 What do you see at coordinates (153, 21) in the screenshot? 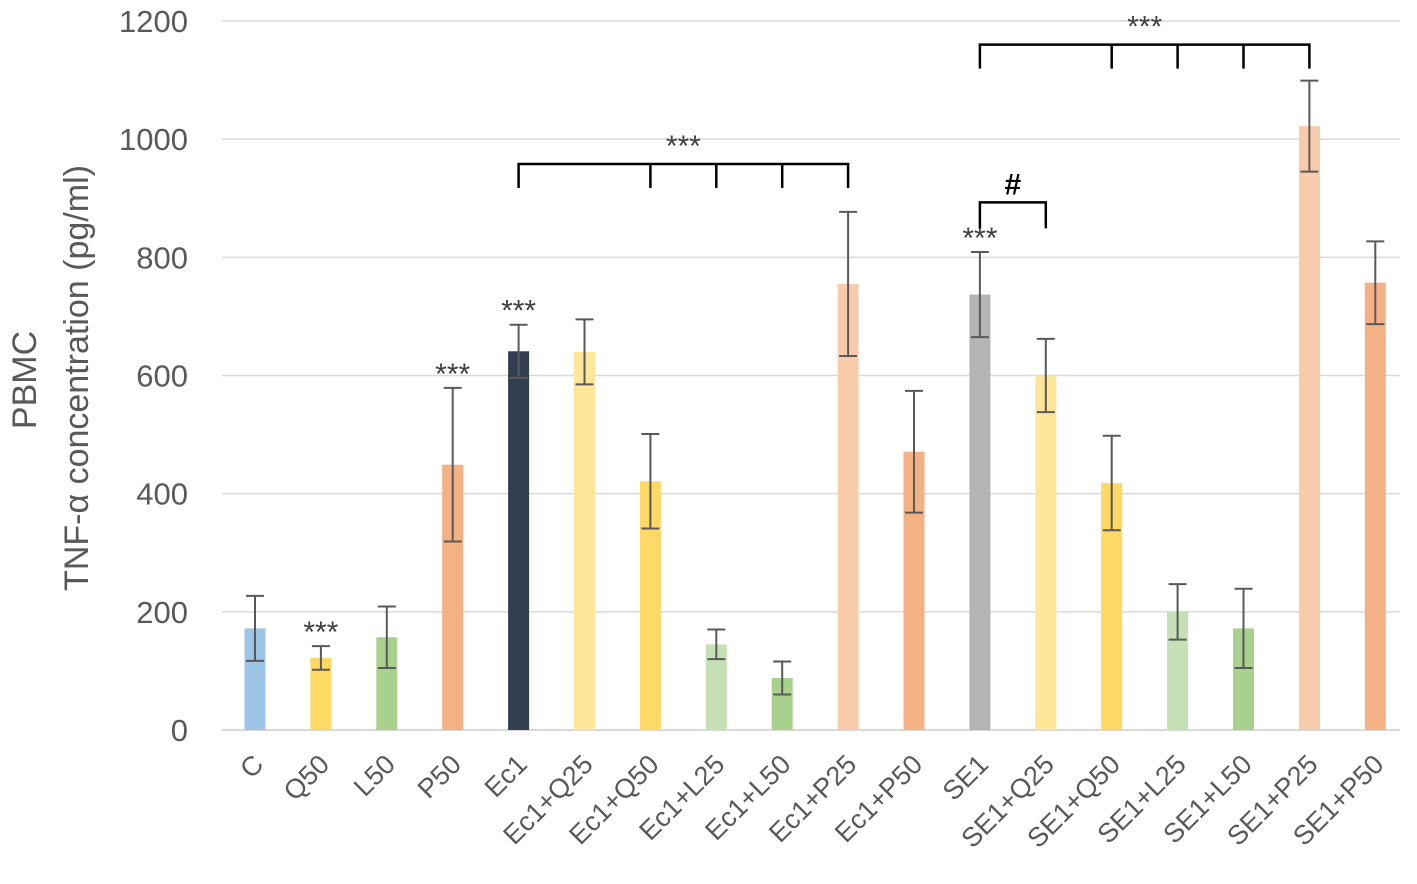
I see `y-tick-label: 1200` at bounding box center [153, 21].